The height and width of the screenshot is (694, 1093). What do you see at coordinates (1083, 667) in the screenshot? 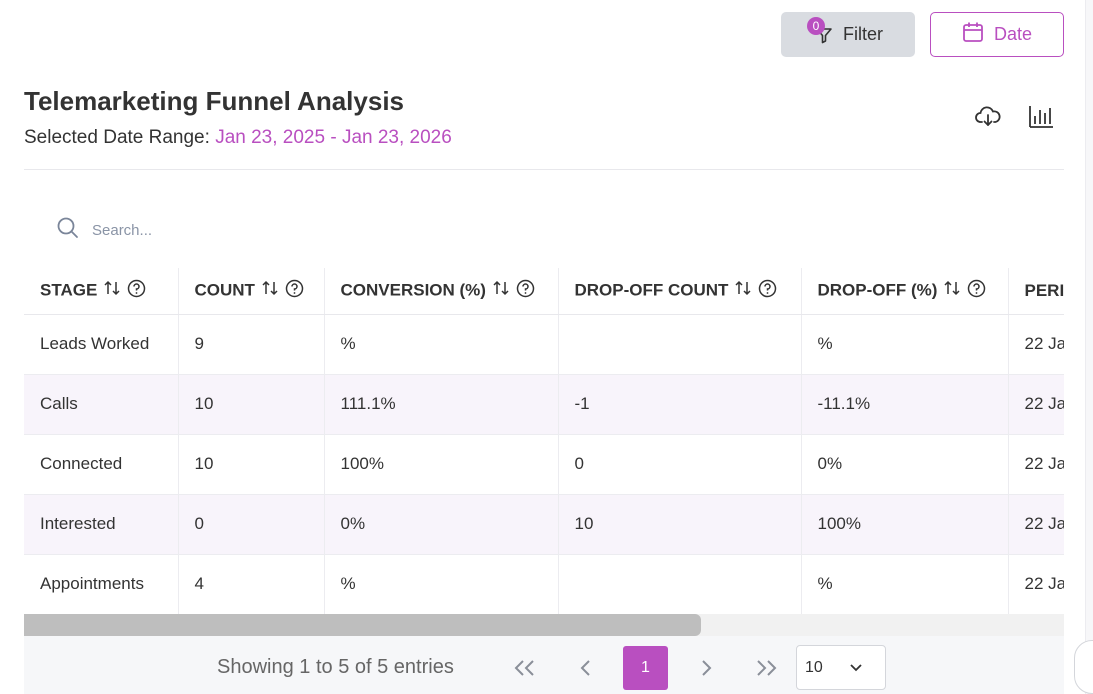
I see `floating-widget-edge` at bounding box center [1083, 667].